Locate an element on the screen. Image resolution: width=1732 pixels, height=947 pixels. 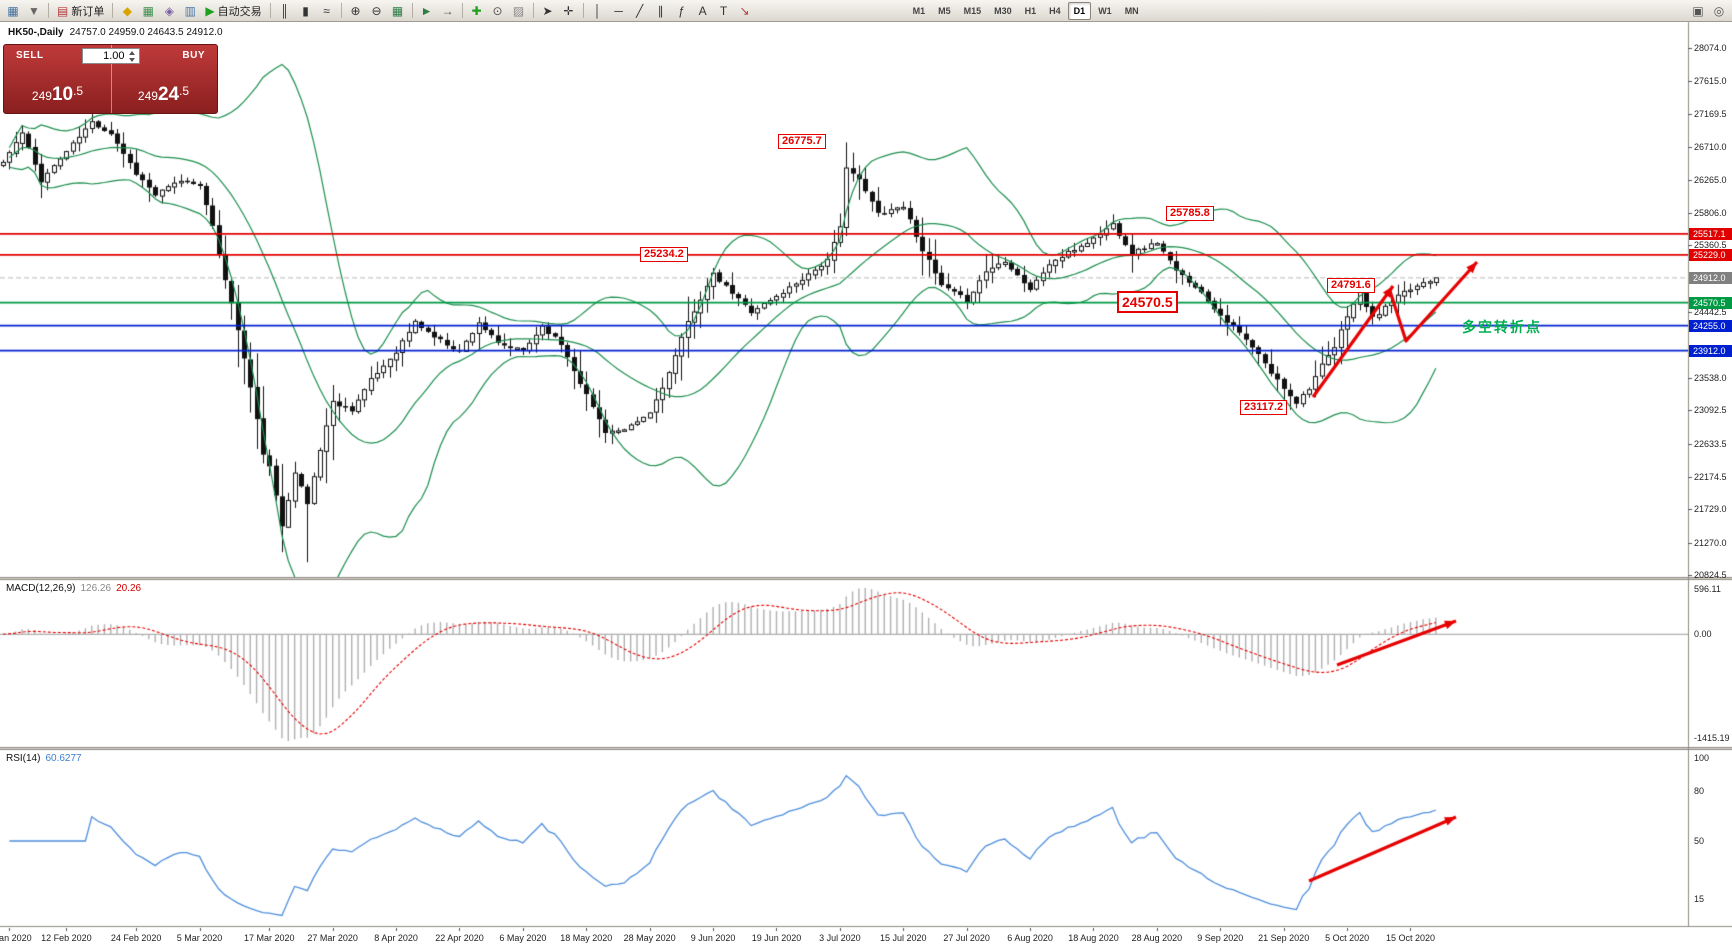
price-annotation: 25234.2 is located at coordinates (664, 254).